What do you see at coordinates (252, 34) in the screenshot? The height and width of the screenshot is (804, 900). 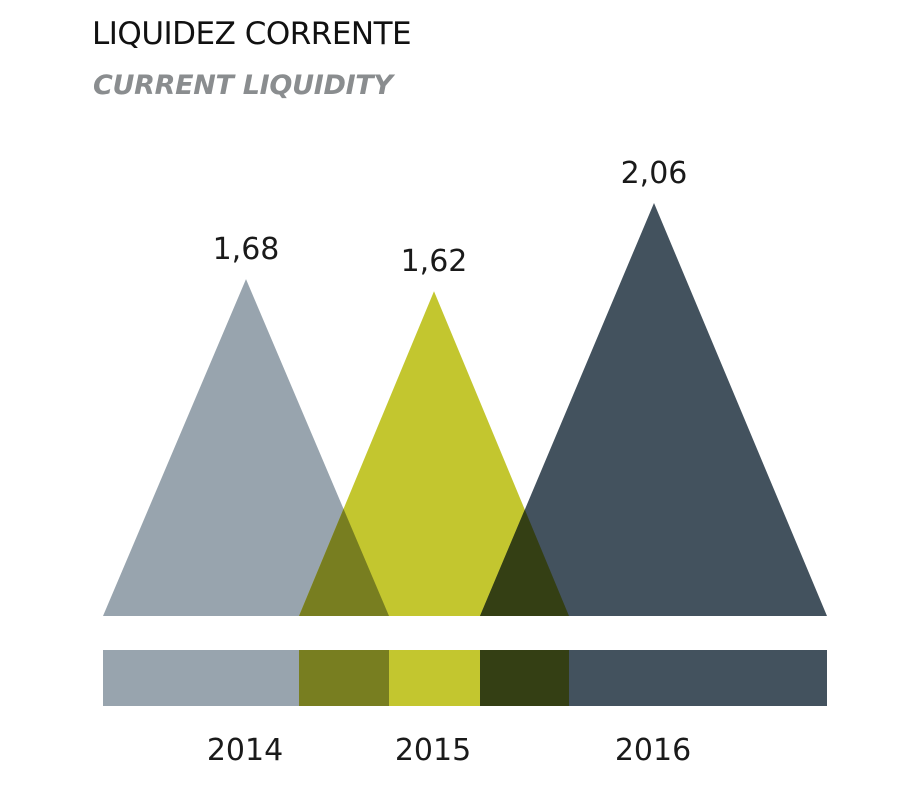 I see `chart-title: LIQUIDEZ CORRENTE` at bounding box center [252, 34].